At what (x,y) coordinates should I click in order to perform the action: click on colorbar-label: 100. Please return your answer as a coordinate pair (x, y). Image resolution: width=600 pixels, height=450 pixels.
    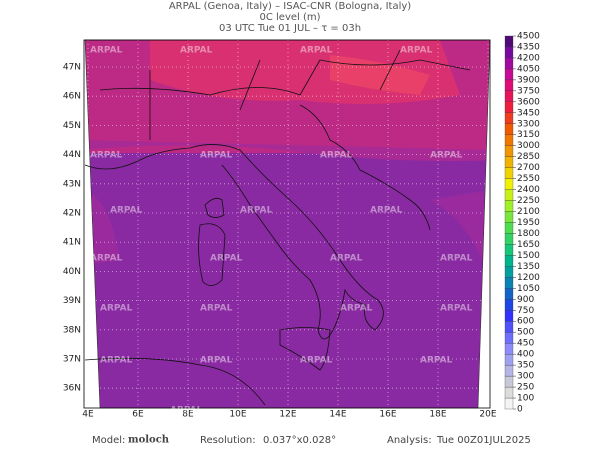
    Looking at the image, I should click on (525, 399).